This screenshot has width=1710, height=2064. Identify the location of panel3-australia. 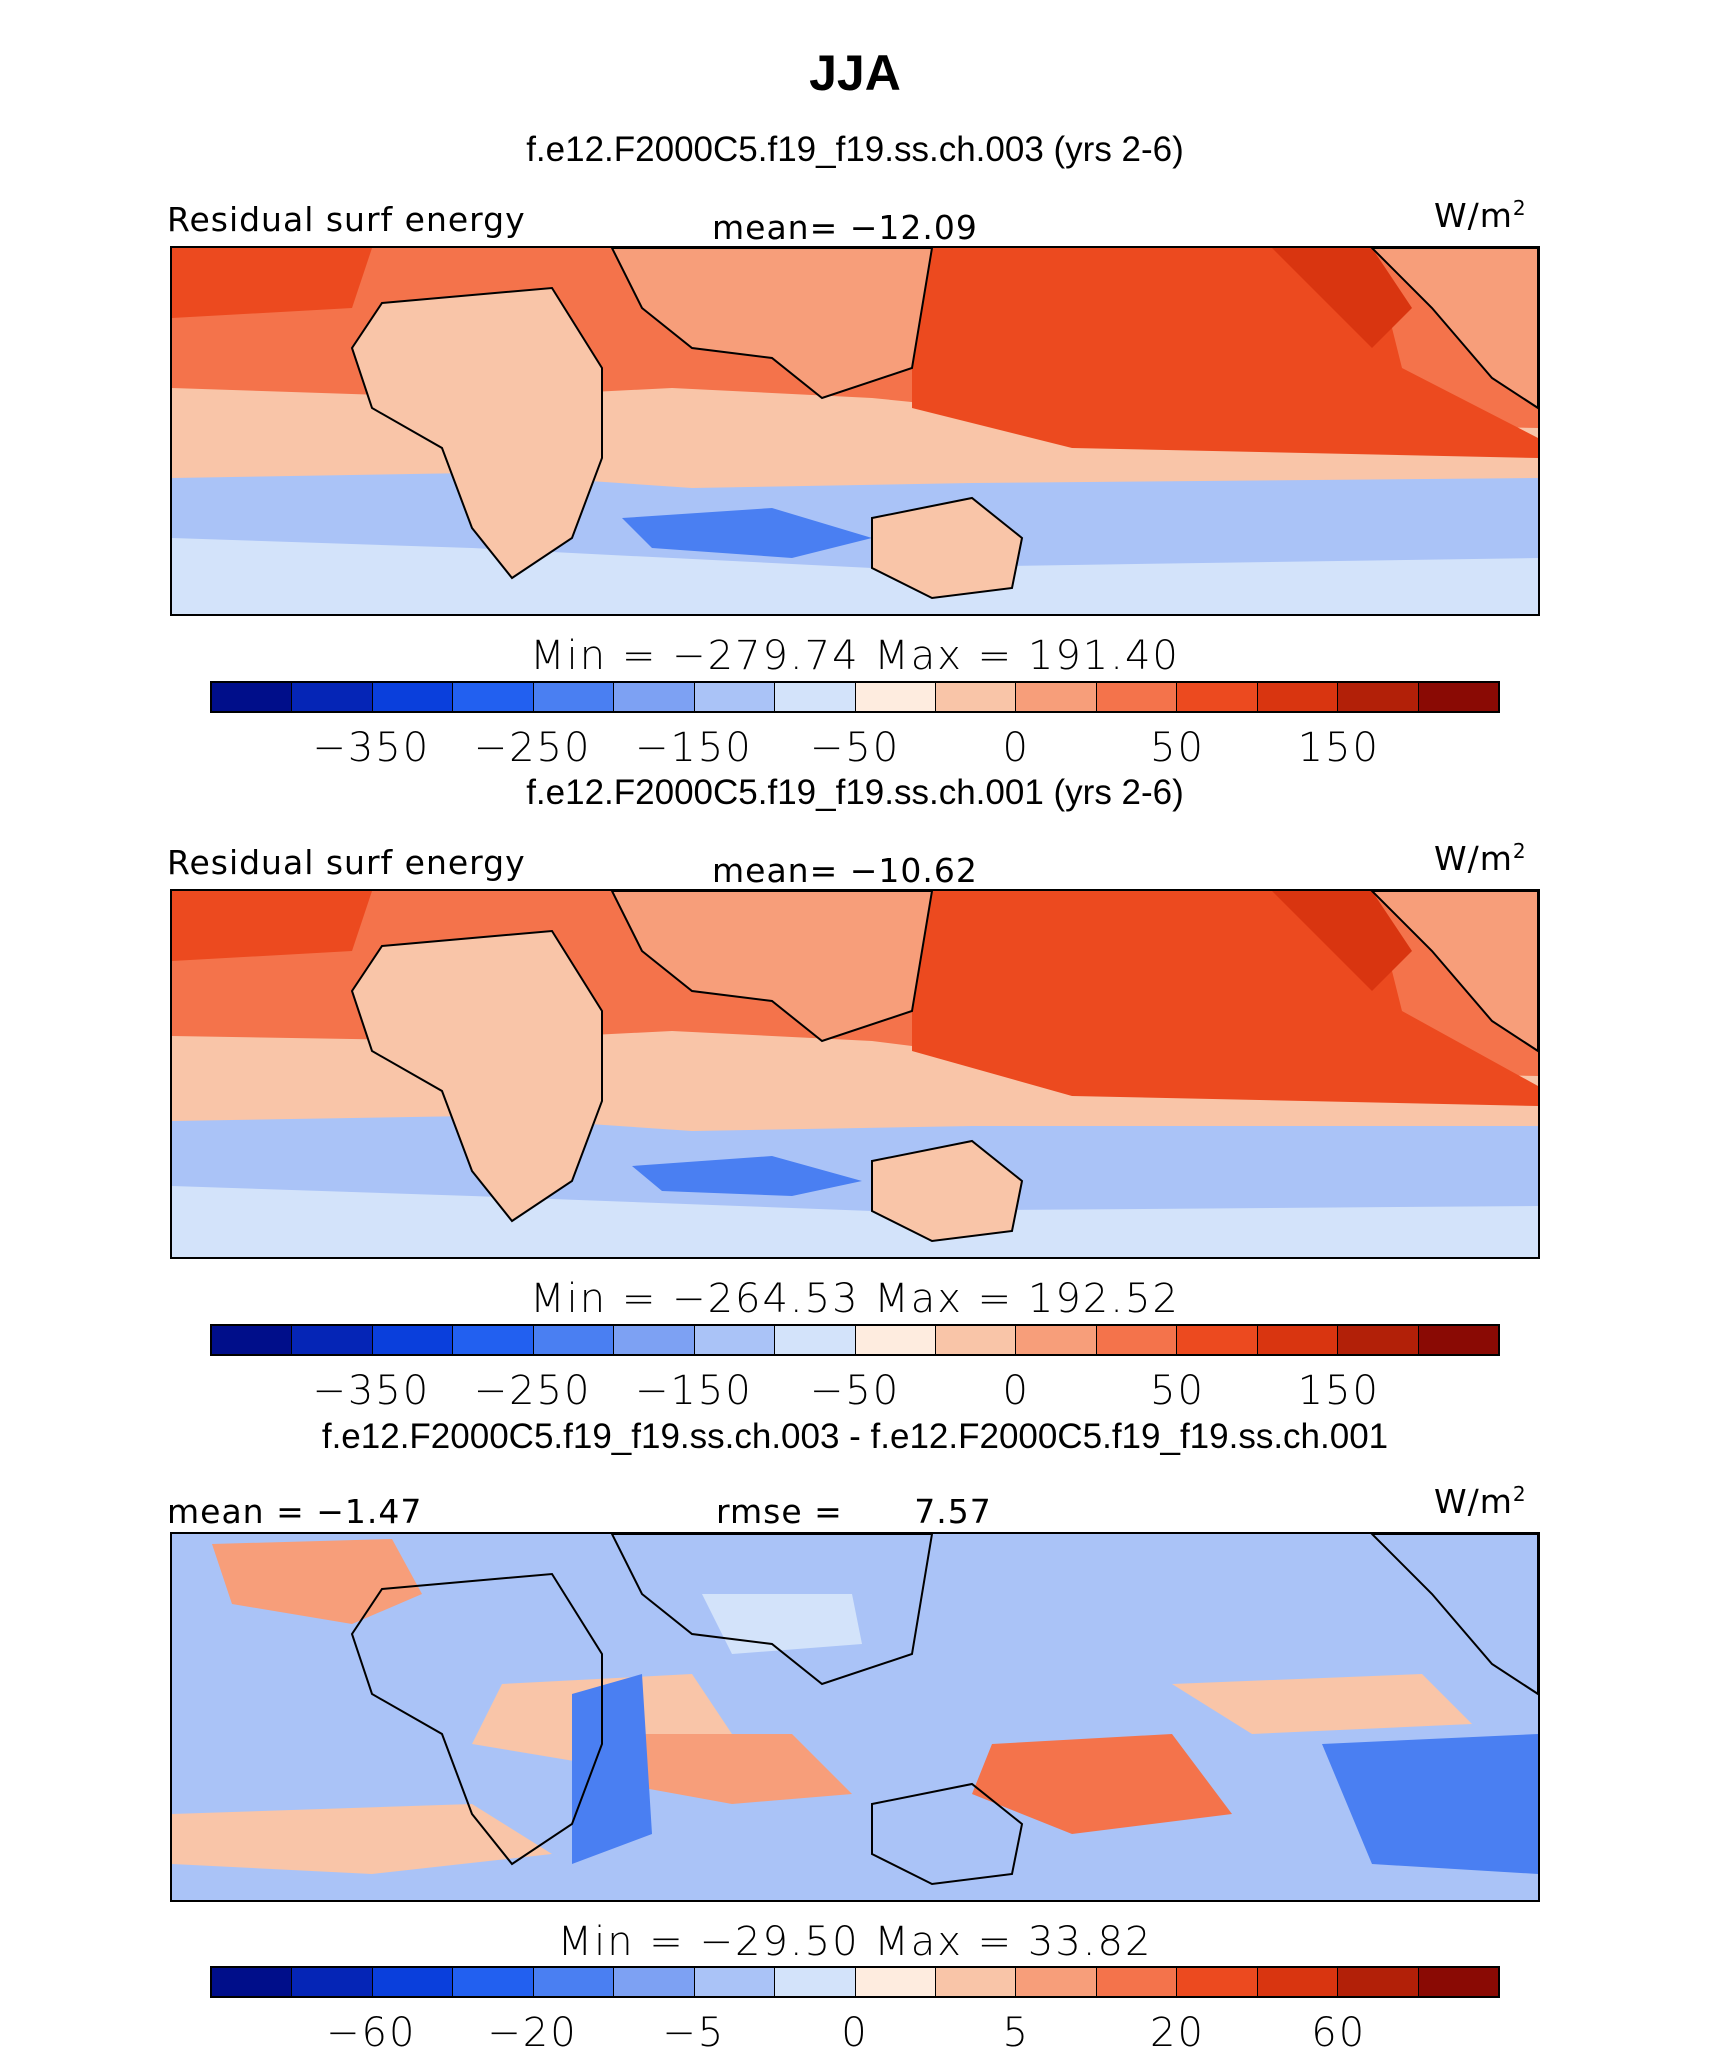
(947, 1834).